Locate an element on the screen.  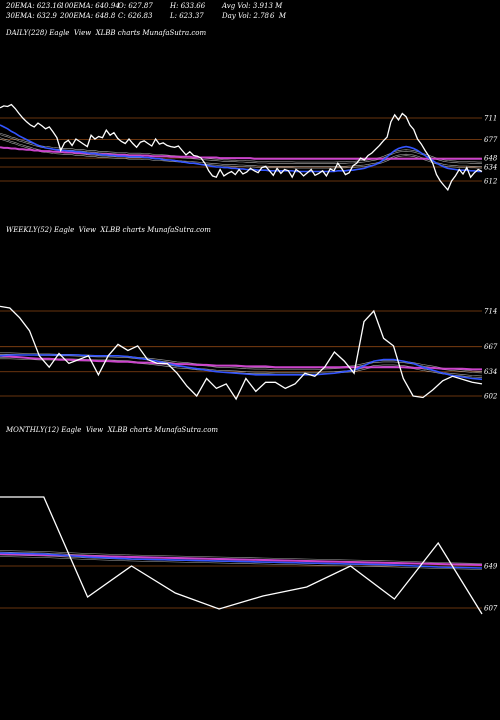
header-open: O: 627.87 is located at coordinates (135, 6).